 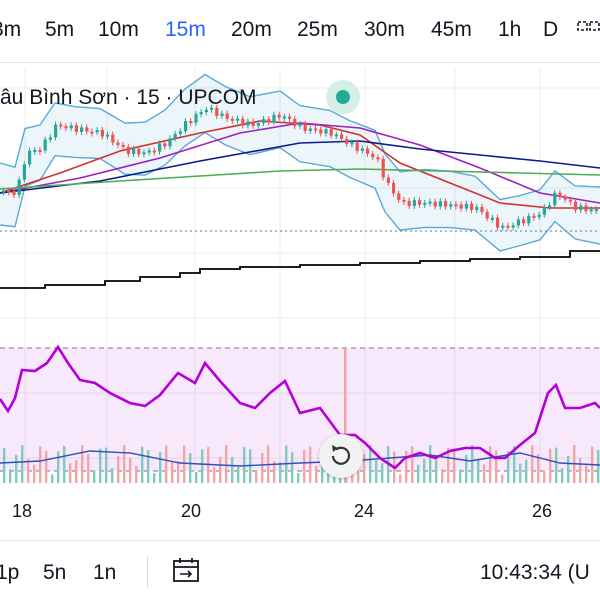 I want to click on layout-icon, so click(x=588, y=31).